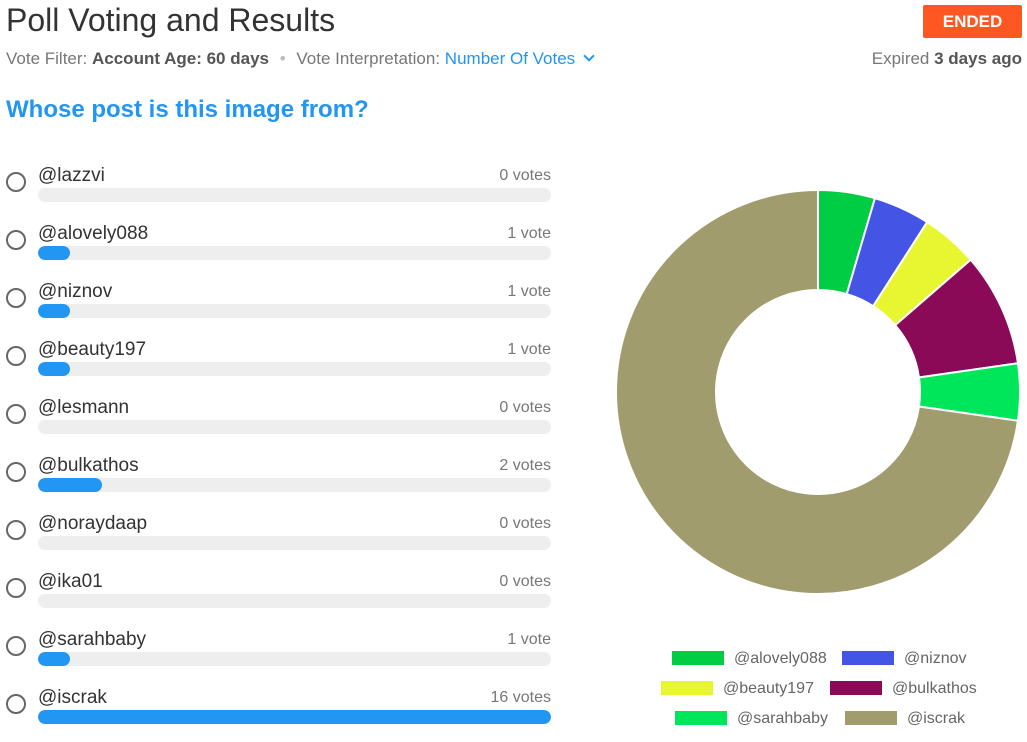  Describe the element at coordinates (934, 688) in the screenshot. I see `legend-label: @bulkathos` at that location.